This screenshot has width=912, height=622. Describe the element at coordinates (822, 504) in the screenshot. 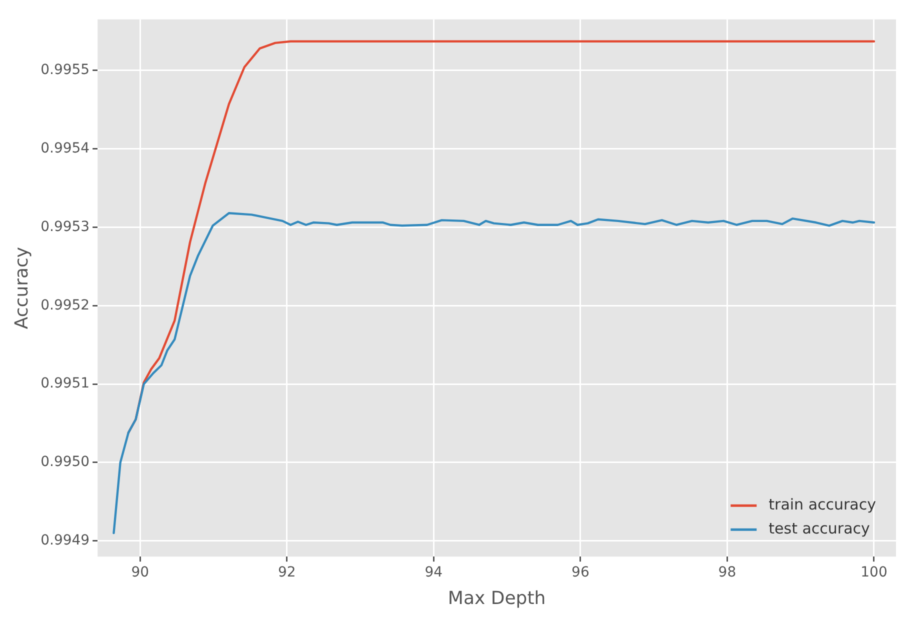

I see `legend-label: train accuracy` at that location.